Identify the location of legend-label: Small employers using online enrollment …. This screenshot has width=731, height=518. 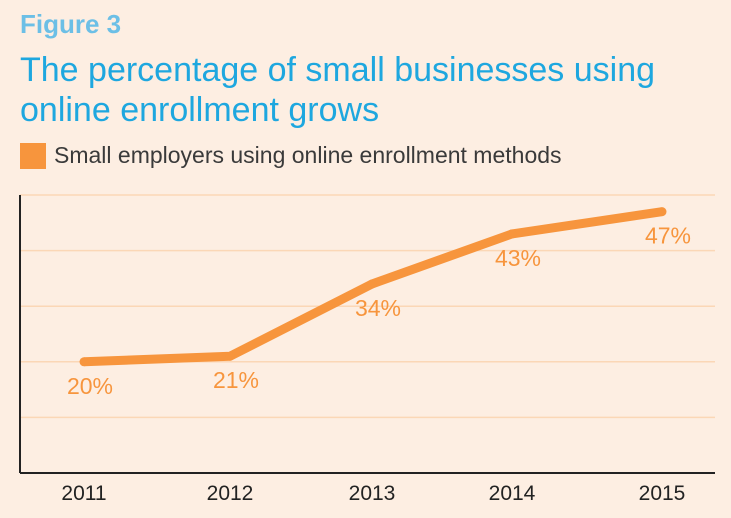
(308, 155).